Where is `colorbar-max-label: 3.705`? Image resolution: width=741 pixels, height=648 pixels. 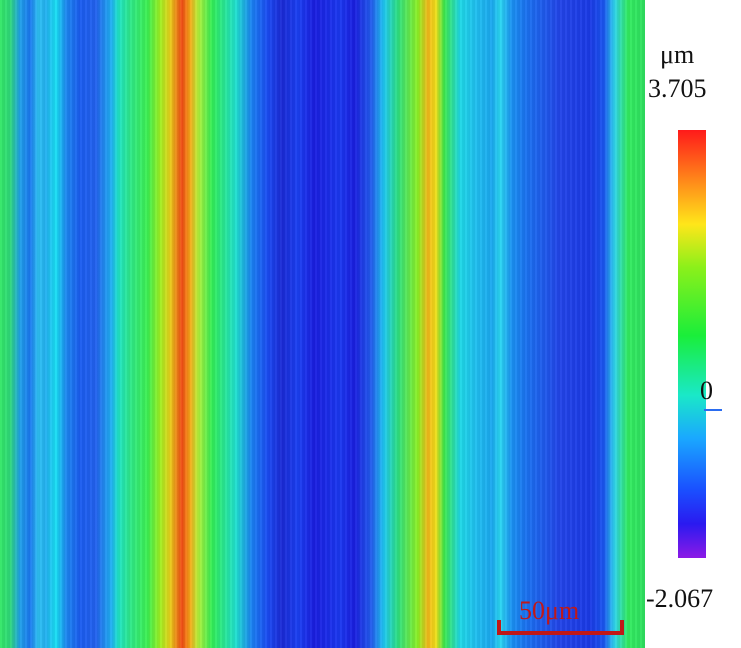 colorbar-max-label: 3.705 is located at coordinates (677, 88).